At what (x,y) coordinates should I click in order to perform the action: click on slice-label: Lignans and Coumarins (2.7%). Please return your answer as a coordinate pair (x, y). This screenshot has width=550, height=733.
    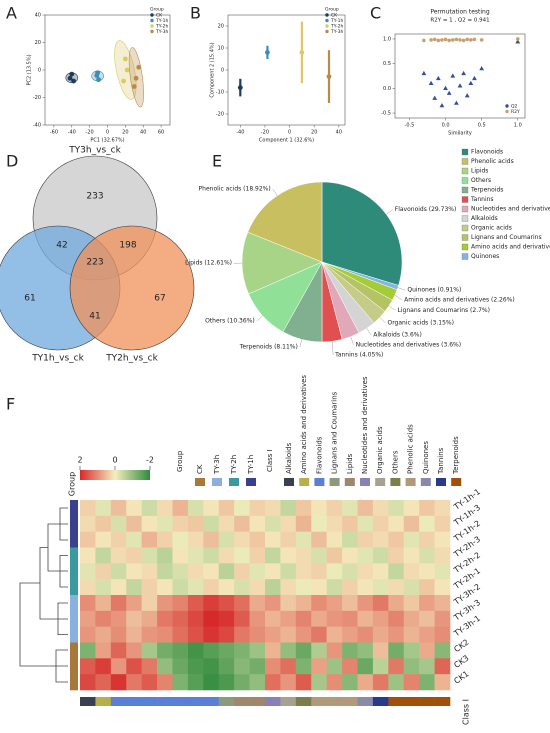
    Looking at the image, I should click on (444, 310).